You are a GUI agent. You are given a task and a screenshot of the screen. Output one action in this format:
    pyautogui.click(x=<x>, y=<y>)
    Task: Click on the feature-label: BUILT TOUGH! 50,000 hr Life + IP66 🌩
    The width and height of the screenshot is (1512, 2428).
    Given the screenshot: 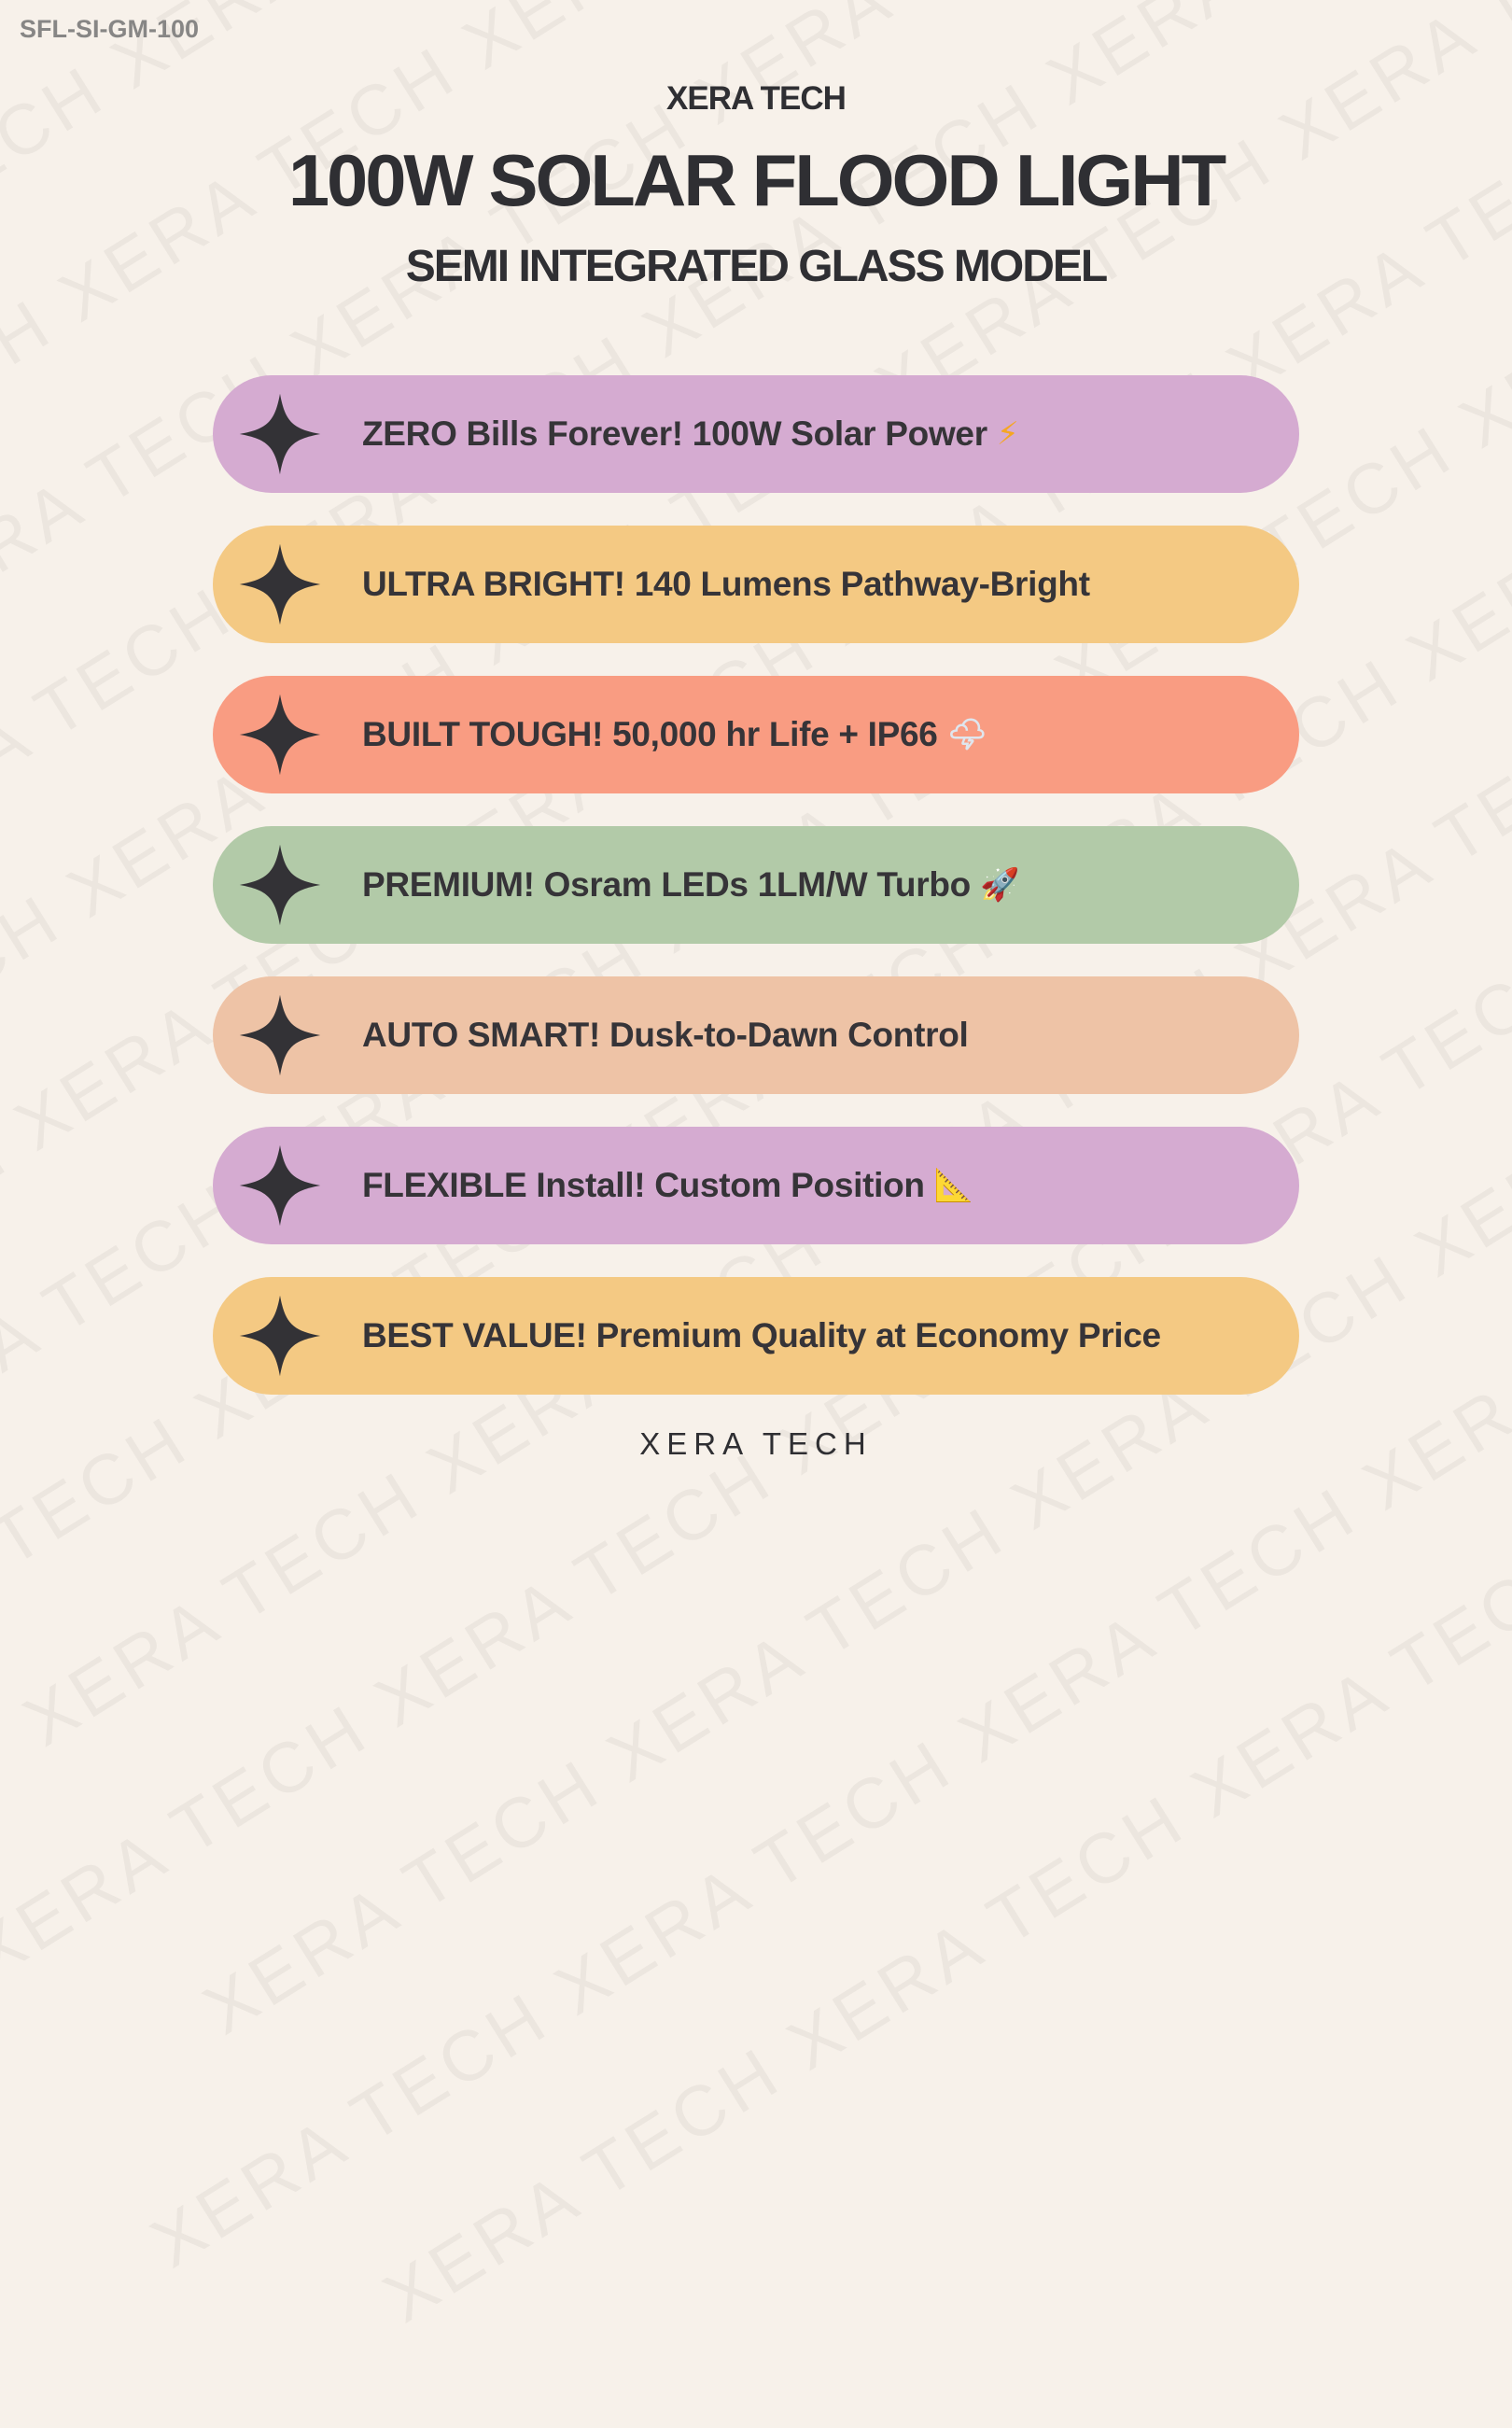 What is the action you would take?
    pyautogui.click(x=674, y=734)
    